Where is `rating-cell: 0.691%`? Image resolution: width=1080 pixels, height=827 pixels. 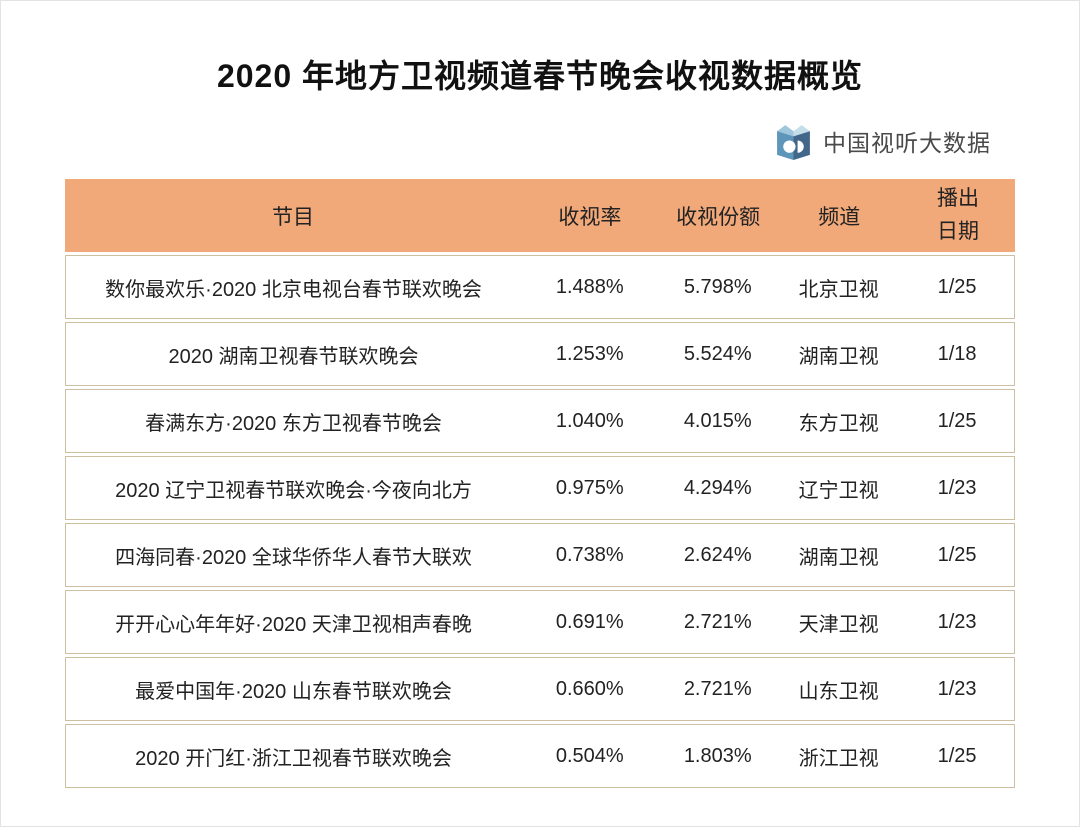
rating-cell: 0.691% is located at coordinates (589, 621).